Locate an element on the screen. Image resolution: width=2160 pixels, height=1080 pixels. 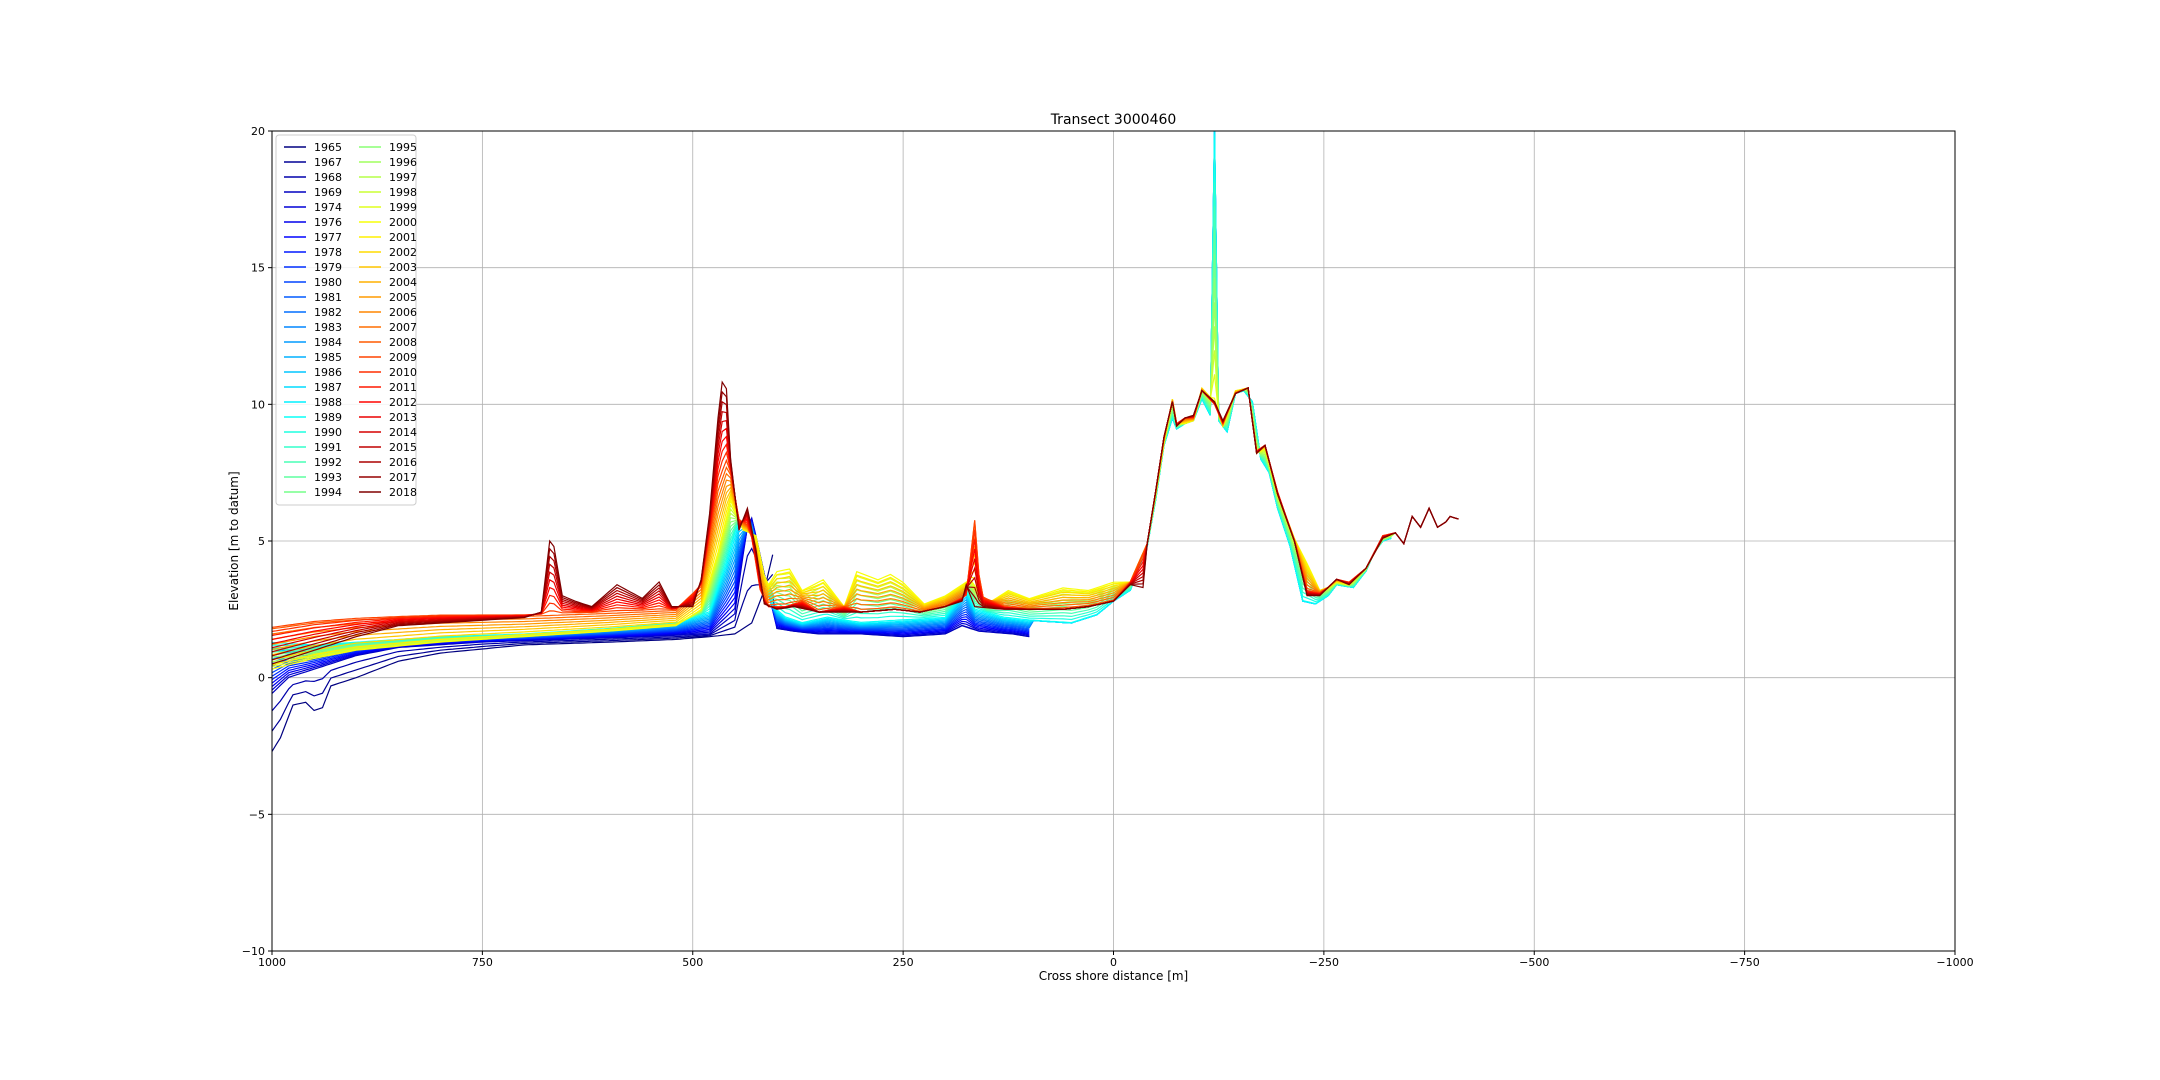
legend-label: 2013 is located at coordinates (403, 417).